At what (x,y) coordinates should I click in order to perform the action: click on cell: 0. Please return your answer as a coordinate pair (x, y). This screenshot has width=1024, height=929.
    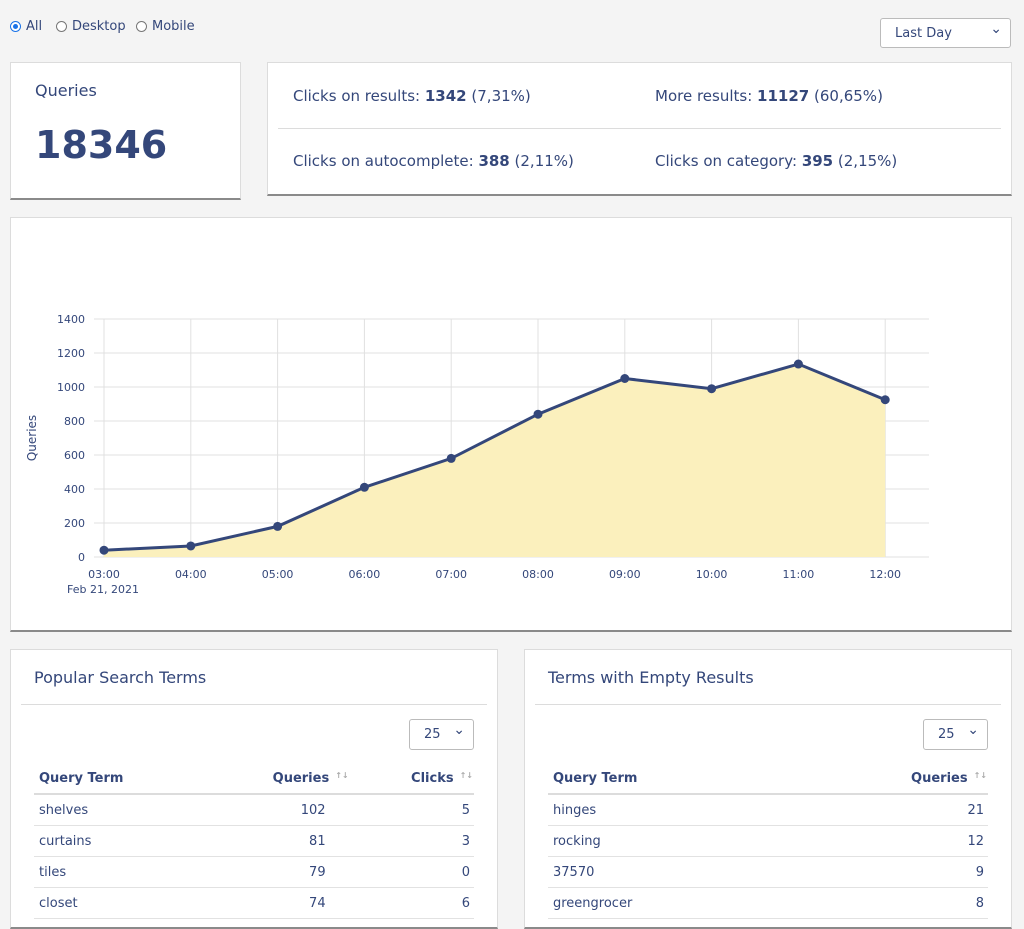
    Looking at the image, I should click on (411, 872).